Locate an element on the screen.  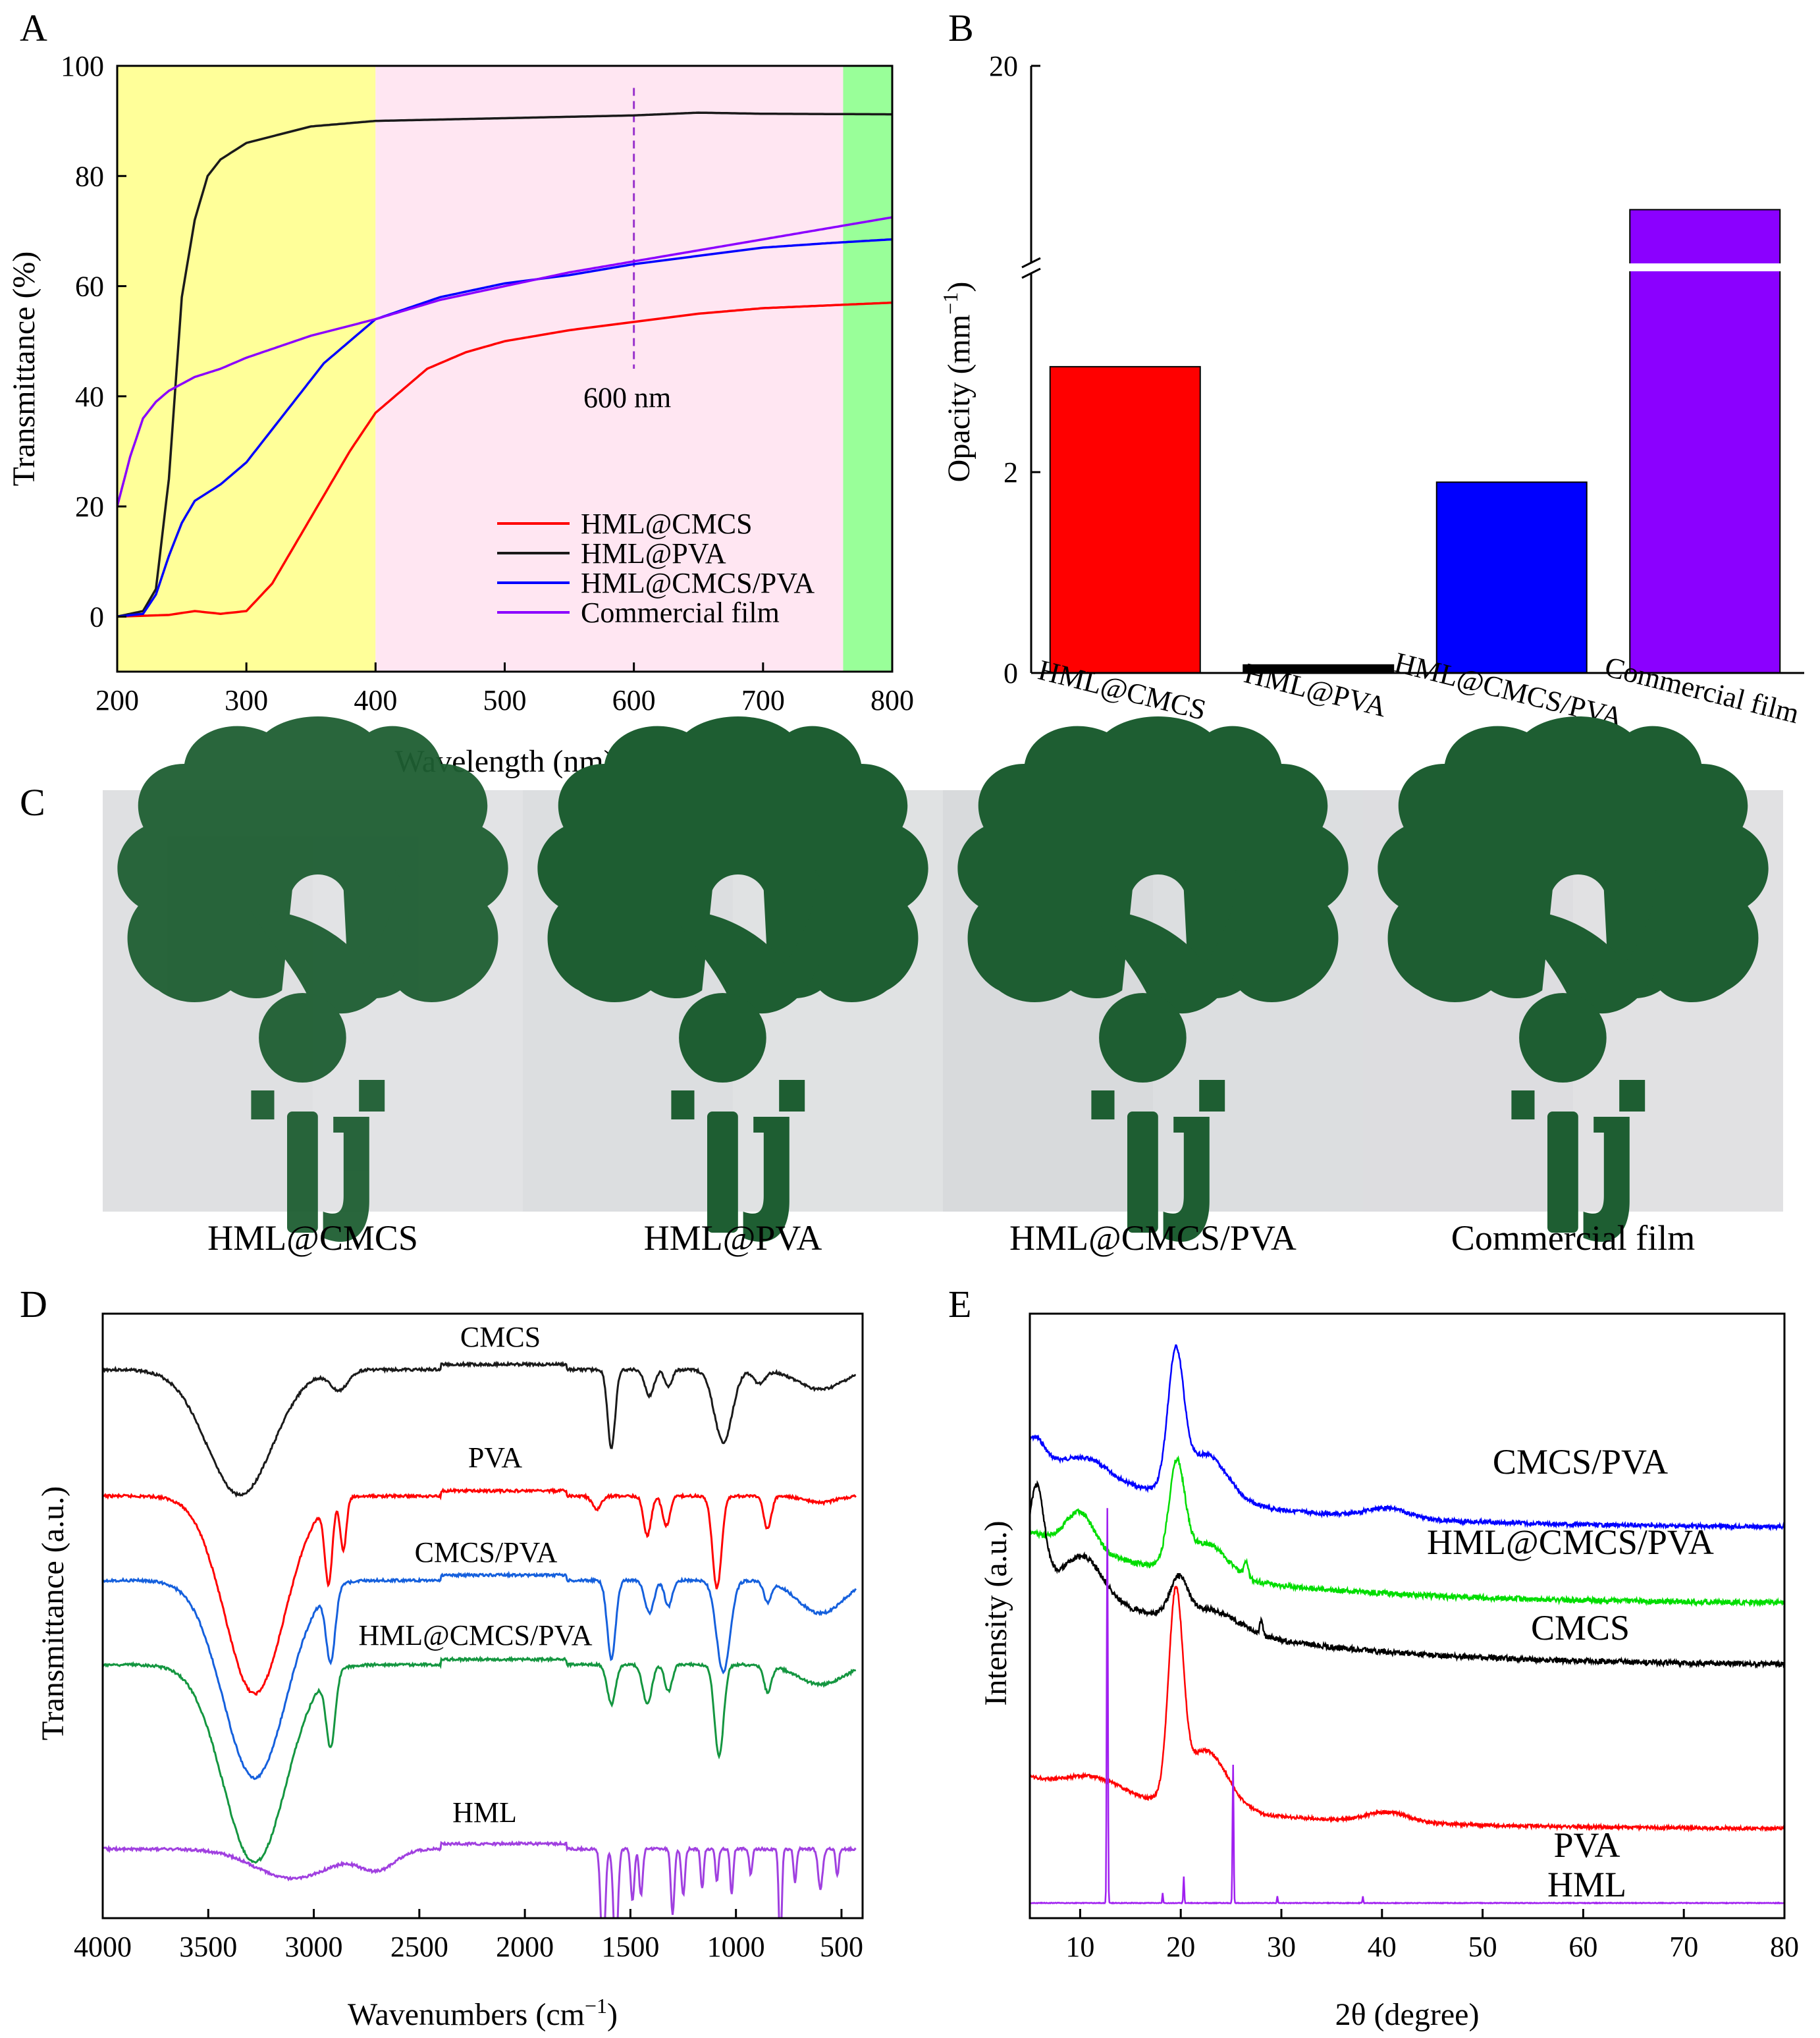
a-spectral-bands is located at coordinates (504, 369).